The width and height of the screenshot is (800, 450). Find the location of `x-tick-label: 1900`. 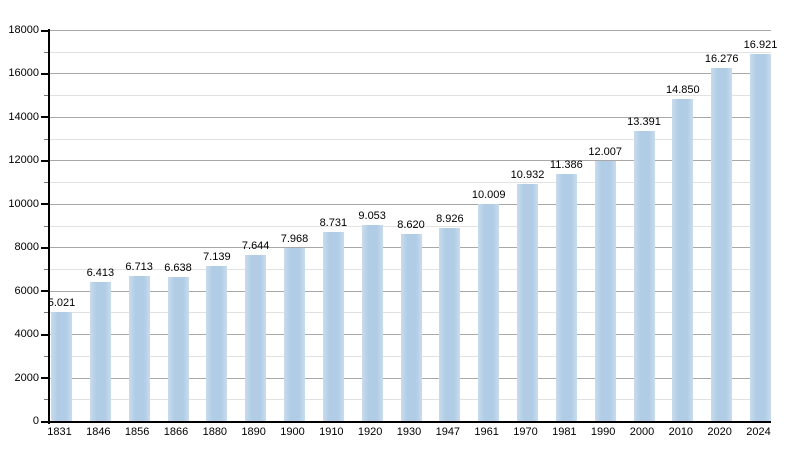

x-tick-label: 1900 is located at coordinates (292, 432).